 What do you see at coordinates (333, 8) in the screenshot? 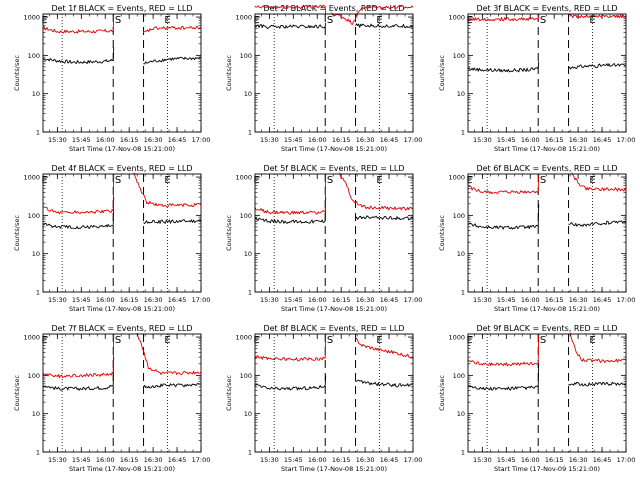
I see `chart-title: Det 2f BLACK = Events, RED = LLD` at bounding box center [333, 8].